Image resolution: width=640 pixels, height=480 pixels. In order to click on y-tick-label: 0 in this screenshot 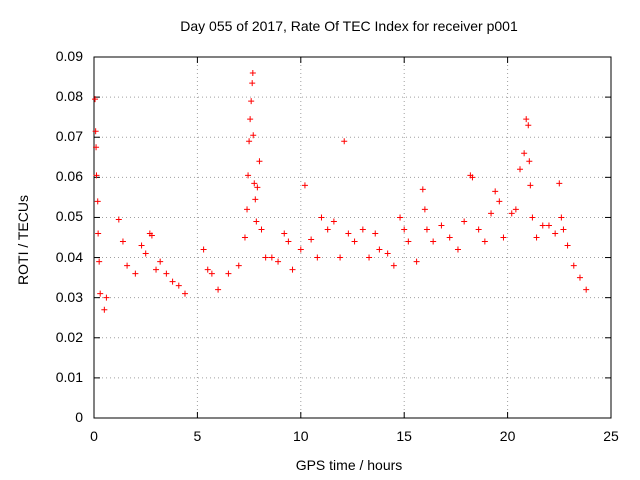, I will do `click(79, 417)`.